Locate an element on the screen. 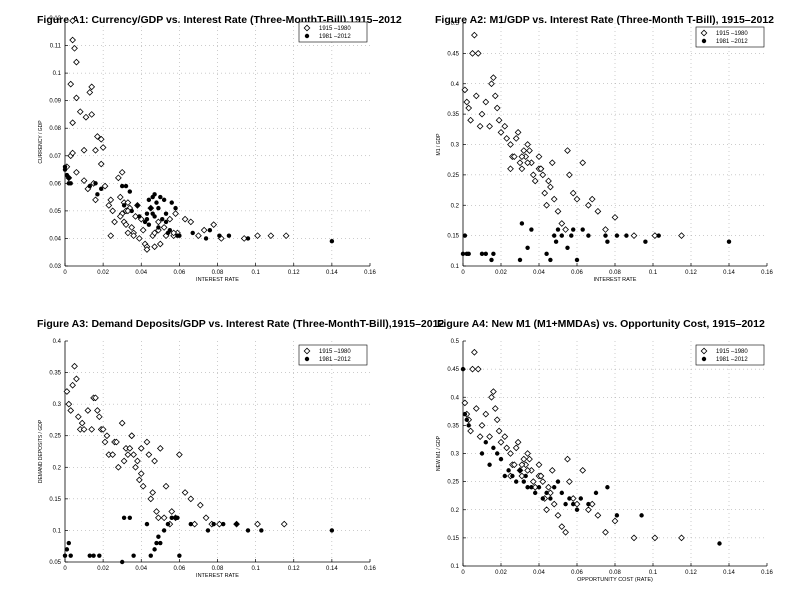 This screenshot has width=800, height=600. y-tick-label: 0.2 is located at coordinates (455, 511).